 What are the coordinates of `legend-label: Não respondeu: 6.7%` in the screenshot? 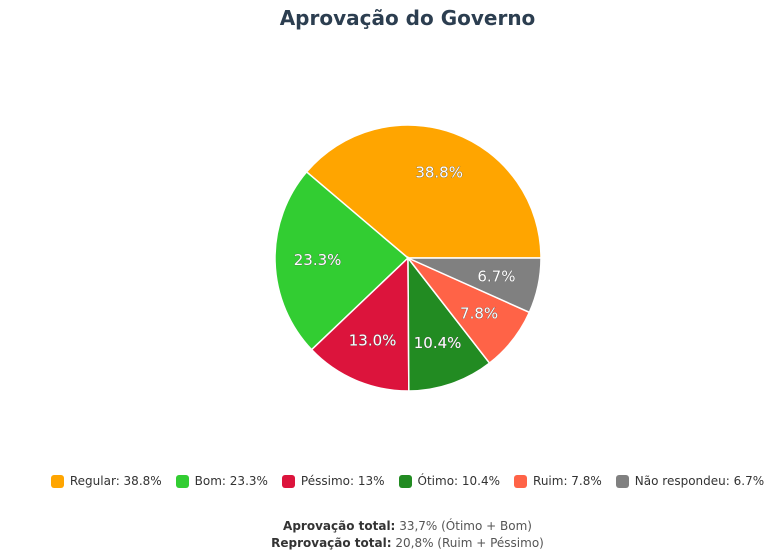 It's located at (699, 481).